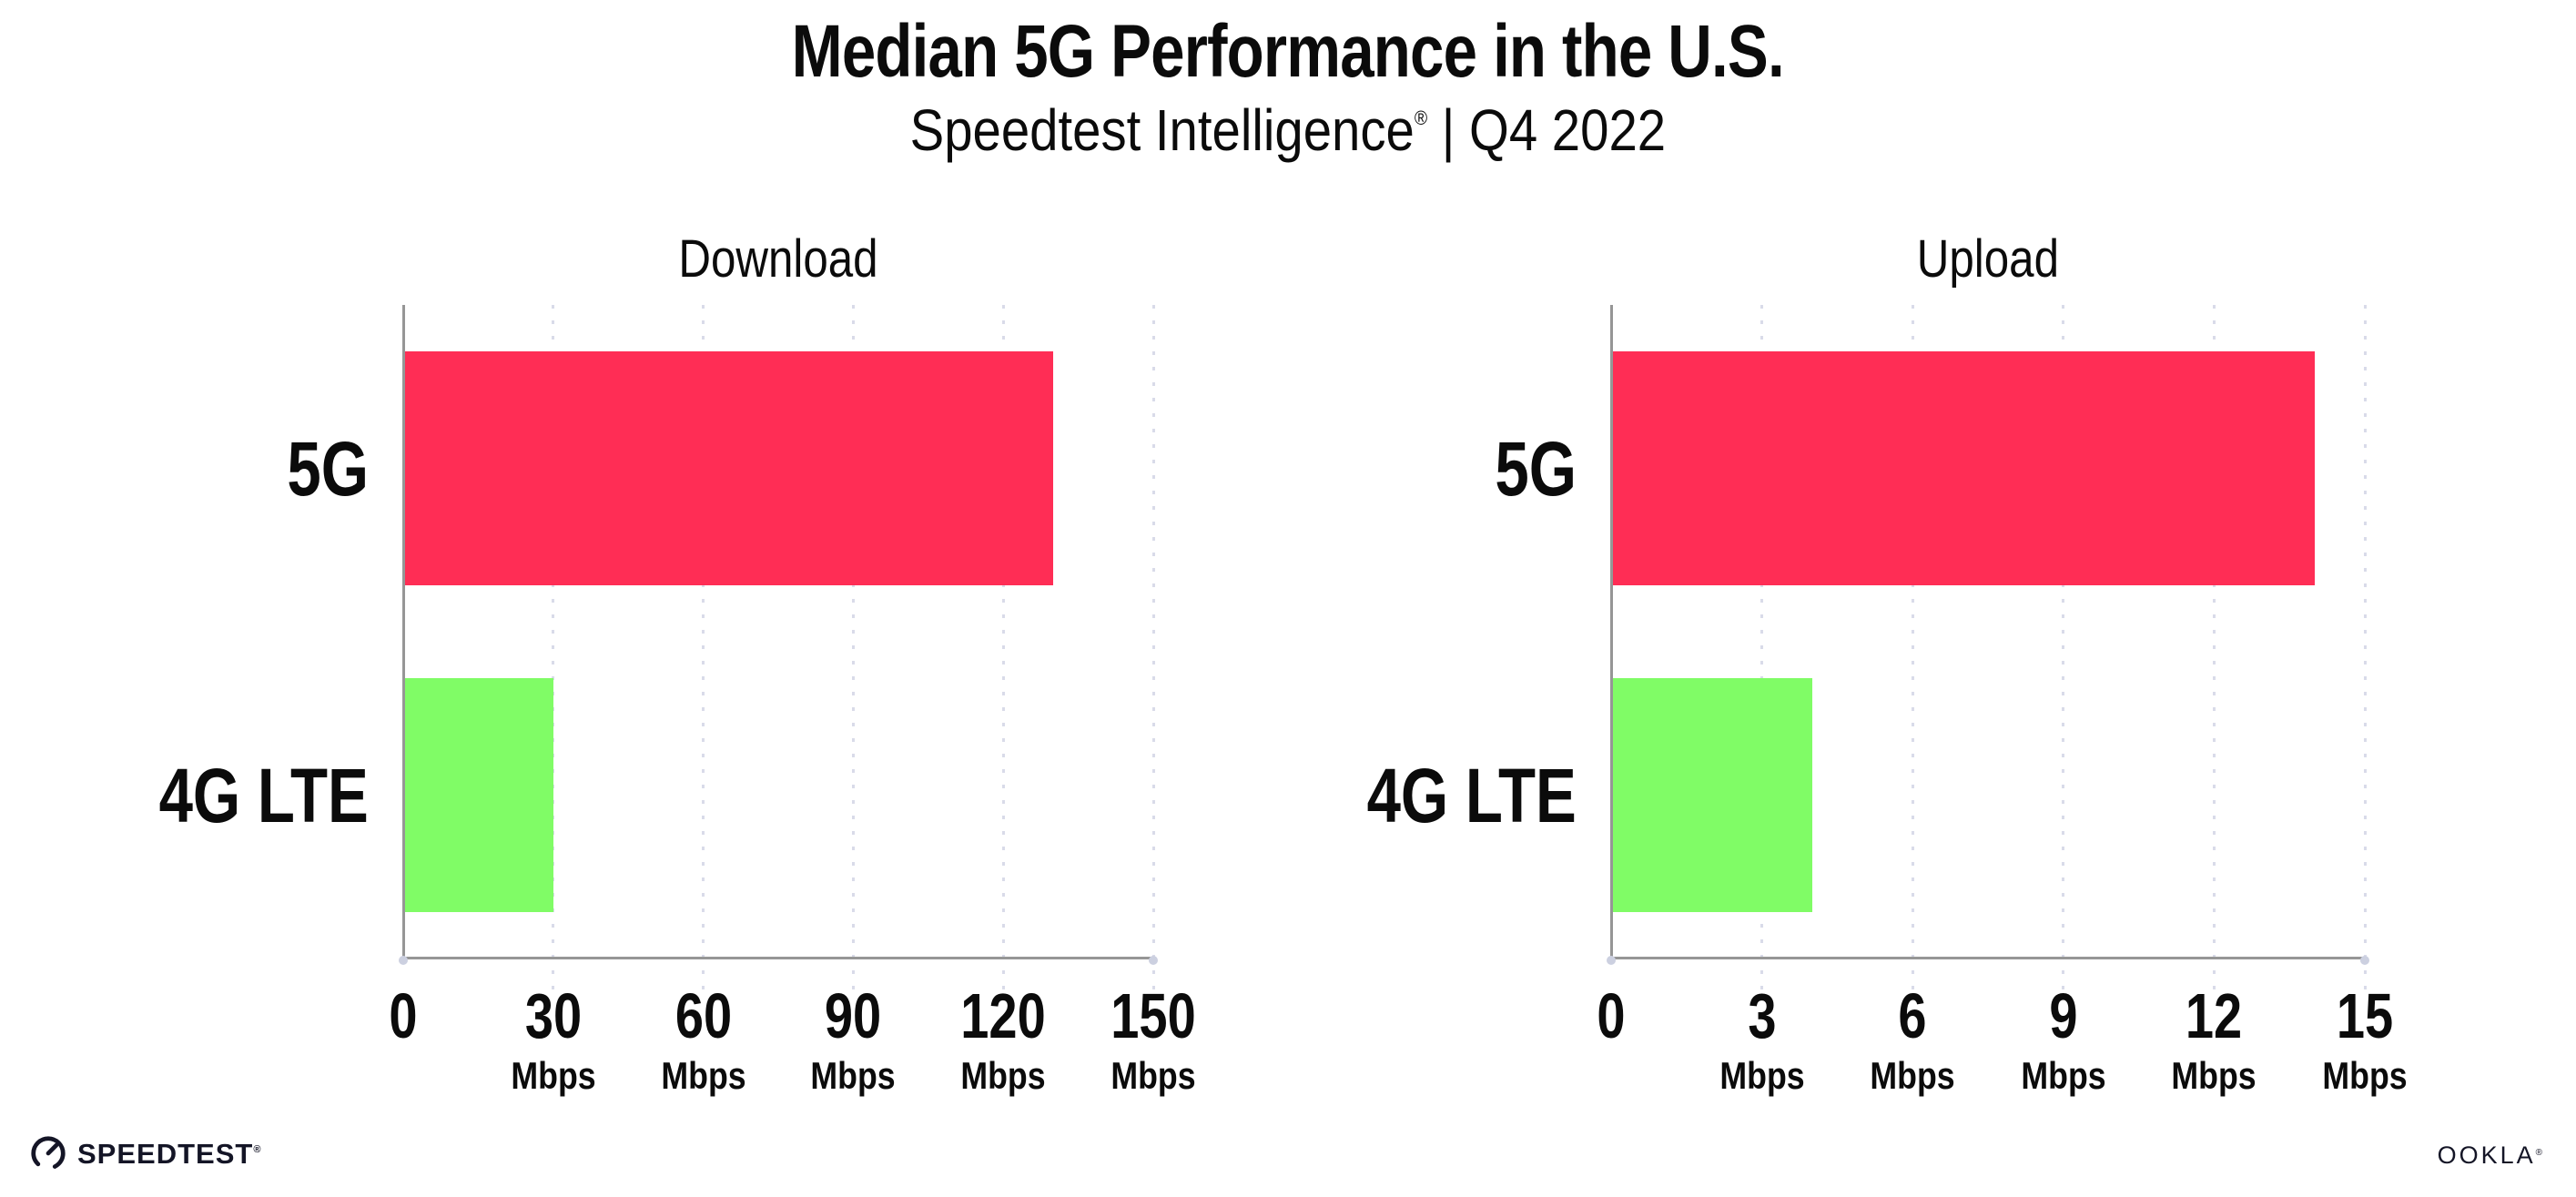 Image resolution: width=2576 pixels, height=1197 pixels. I want to click on x-tick-90: 90 Mbps, so click(854, 1040).